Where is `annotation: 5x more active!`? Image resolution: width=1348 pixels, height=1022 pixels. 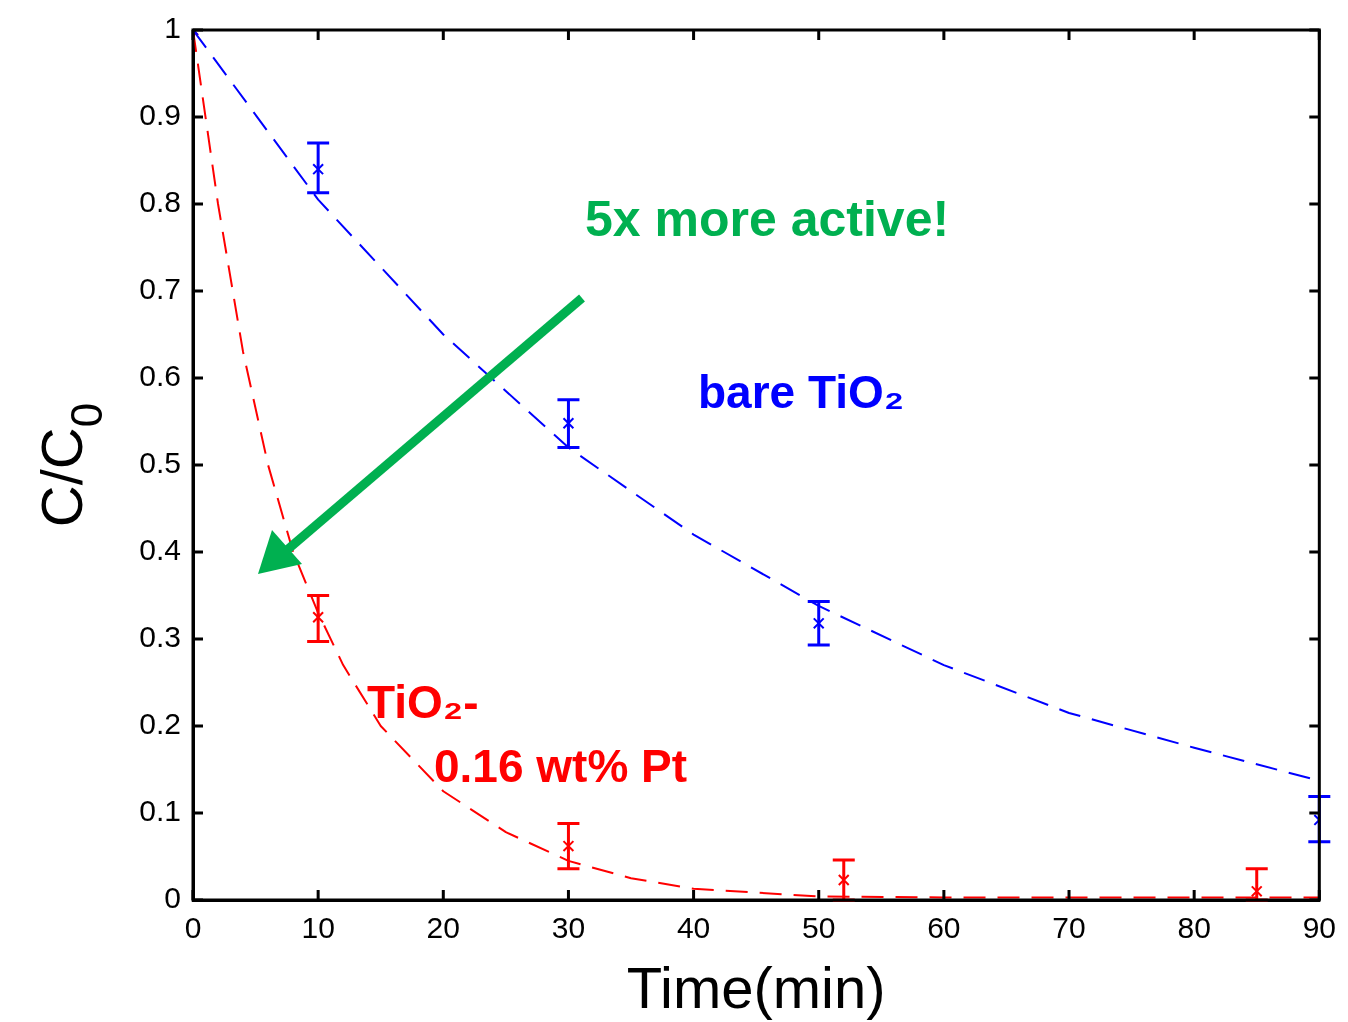
annotation: 5x more active! is located at coordinates (767, 219).